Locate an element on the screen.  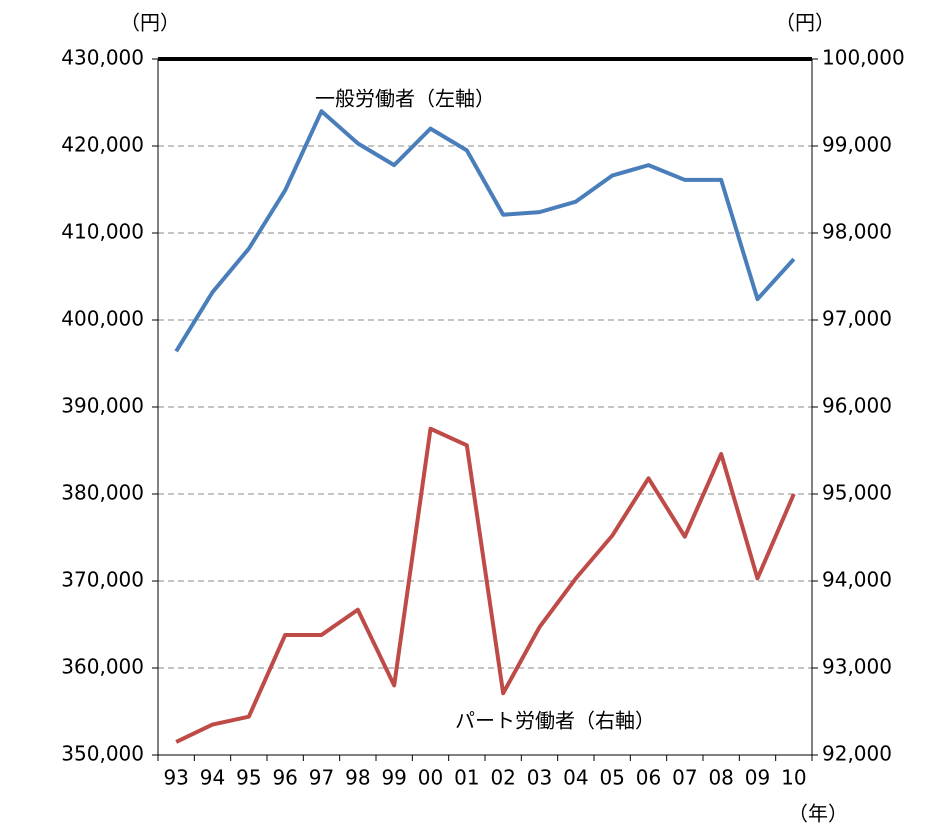
y-tick-label: 390,000 is located at coordinates (102, 406).